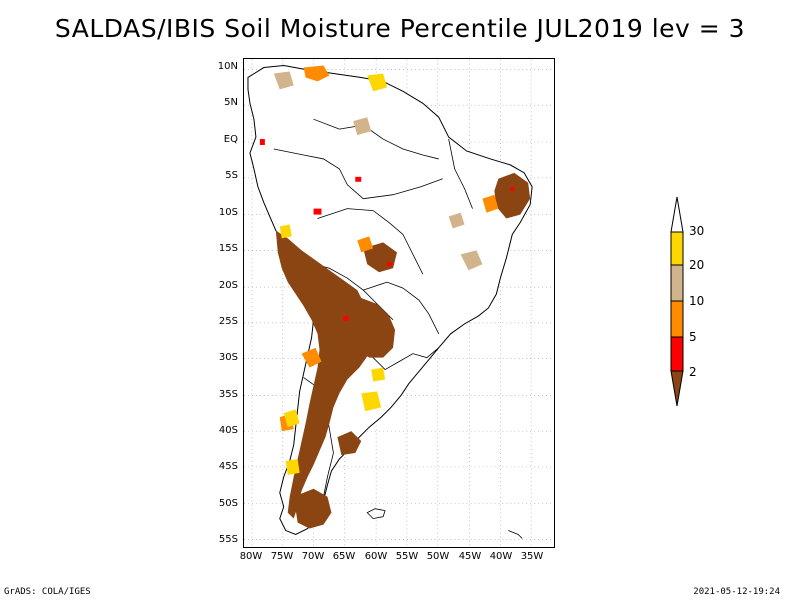  What do you see at coordinates (501, 556) in the screenshot?
I see `lon-label-40w: 40W` at bounding box center [501, 556].